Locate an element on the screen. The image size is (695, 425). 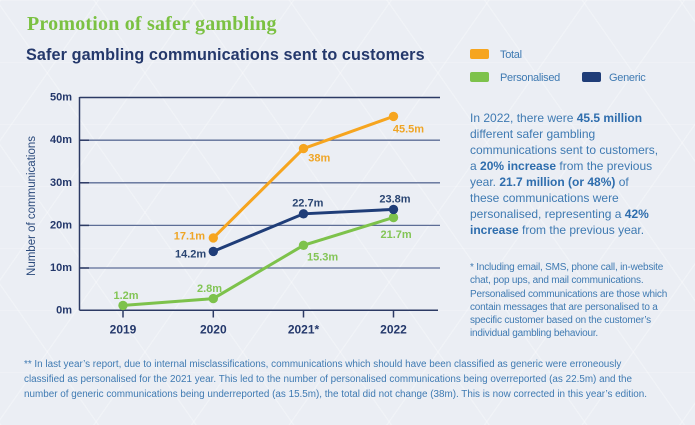
svg-text: 45.5m is located at coordinates (408, 130).